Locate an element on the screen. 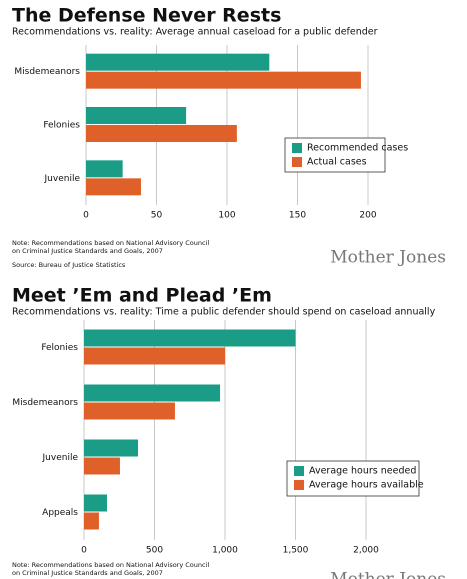 The image size is (467, 579). x-tick-label: 100 is located at coordinates (226, 216).